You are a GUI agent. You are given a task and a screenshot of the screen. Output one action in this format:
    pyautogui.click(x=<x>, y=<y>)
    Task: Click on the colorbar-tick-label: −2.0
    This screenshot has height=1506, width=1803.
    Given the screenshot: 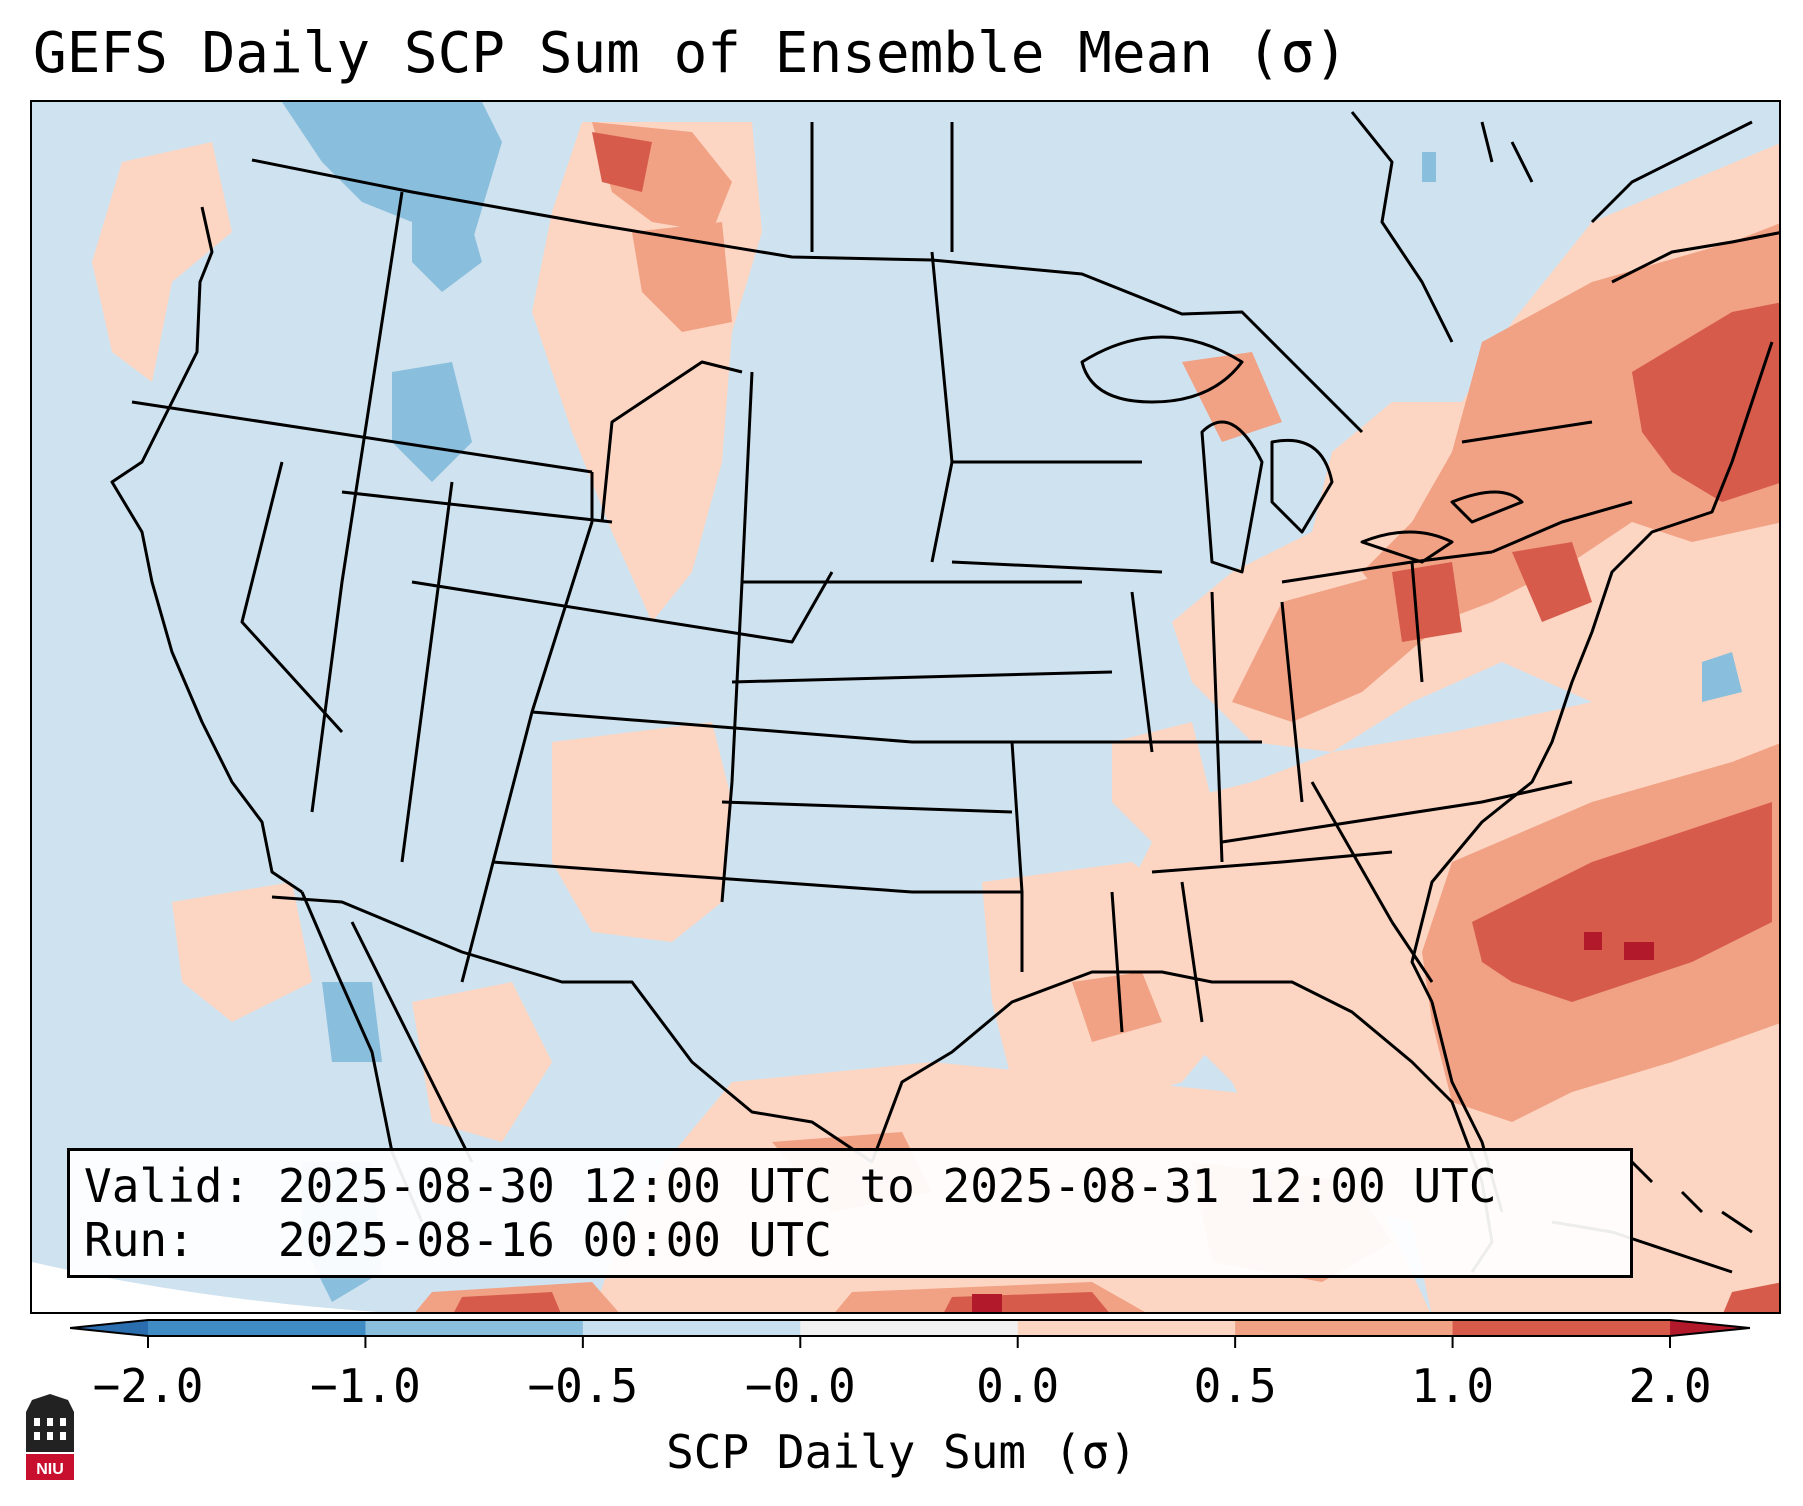 What is the action you would take?
    pyautogui.click(x=148, y=1386)
    